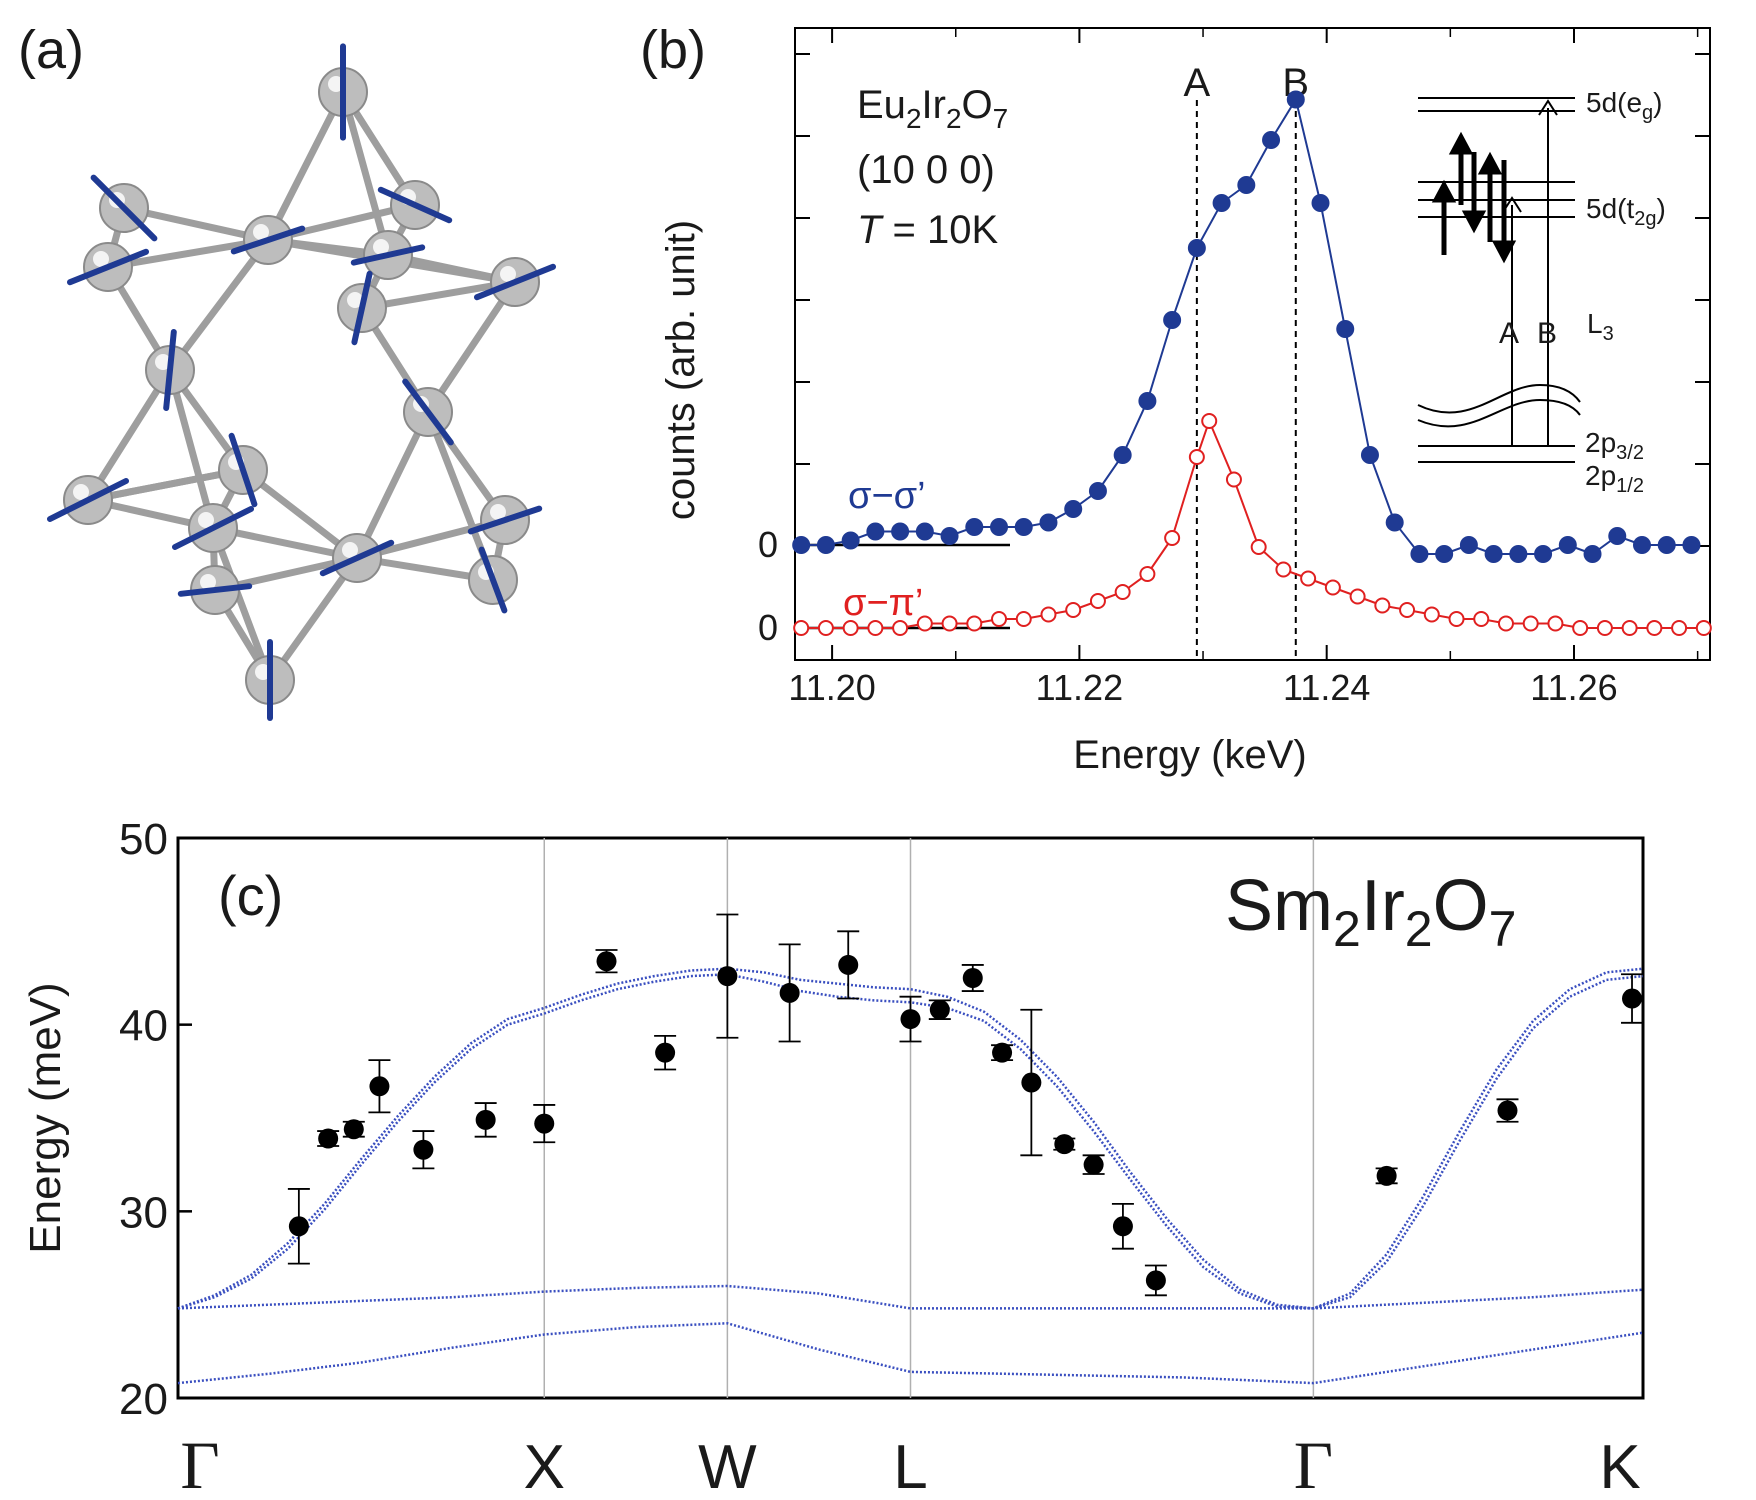 The width and height of the screenshot is (1756, 1500). Describe the element at coordinates (1600, 326) in the screenshot. I see `inset-edge-label: L3` at that location.